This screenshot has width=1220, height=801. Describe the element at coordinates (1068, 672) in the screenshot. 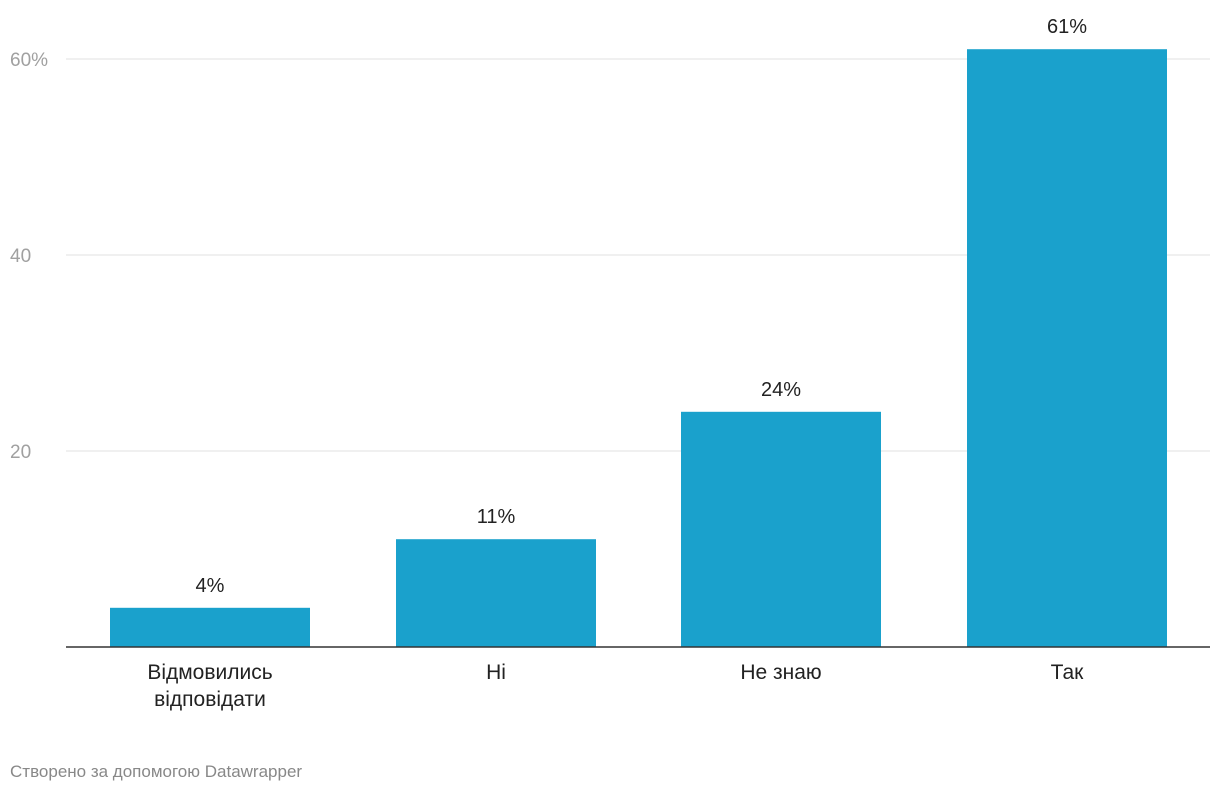

I see `x-category-label: Так` at that location.